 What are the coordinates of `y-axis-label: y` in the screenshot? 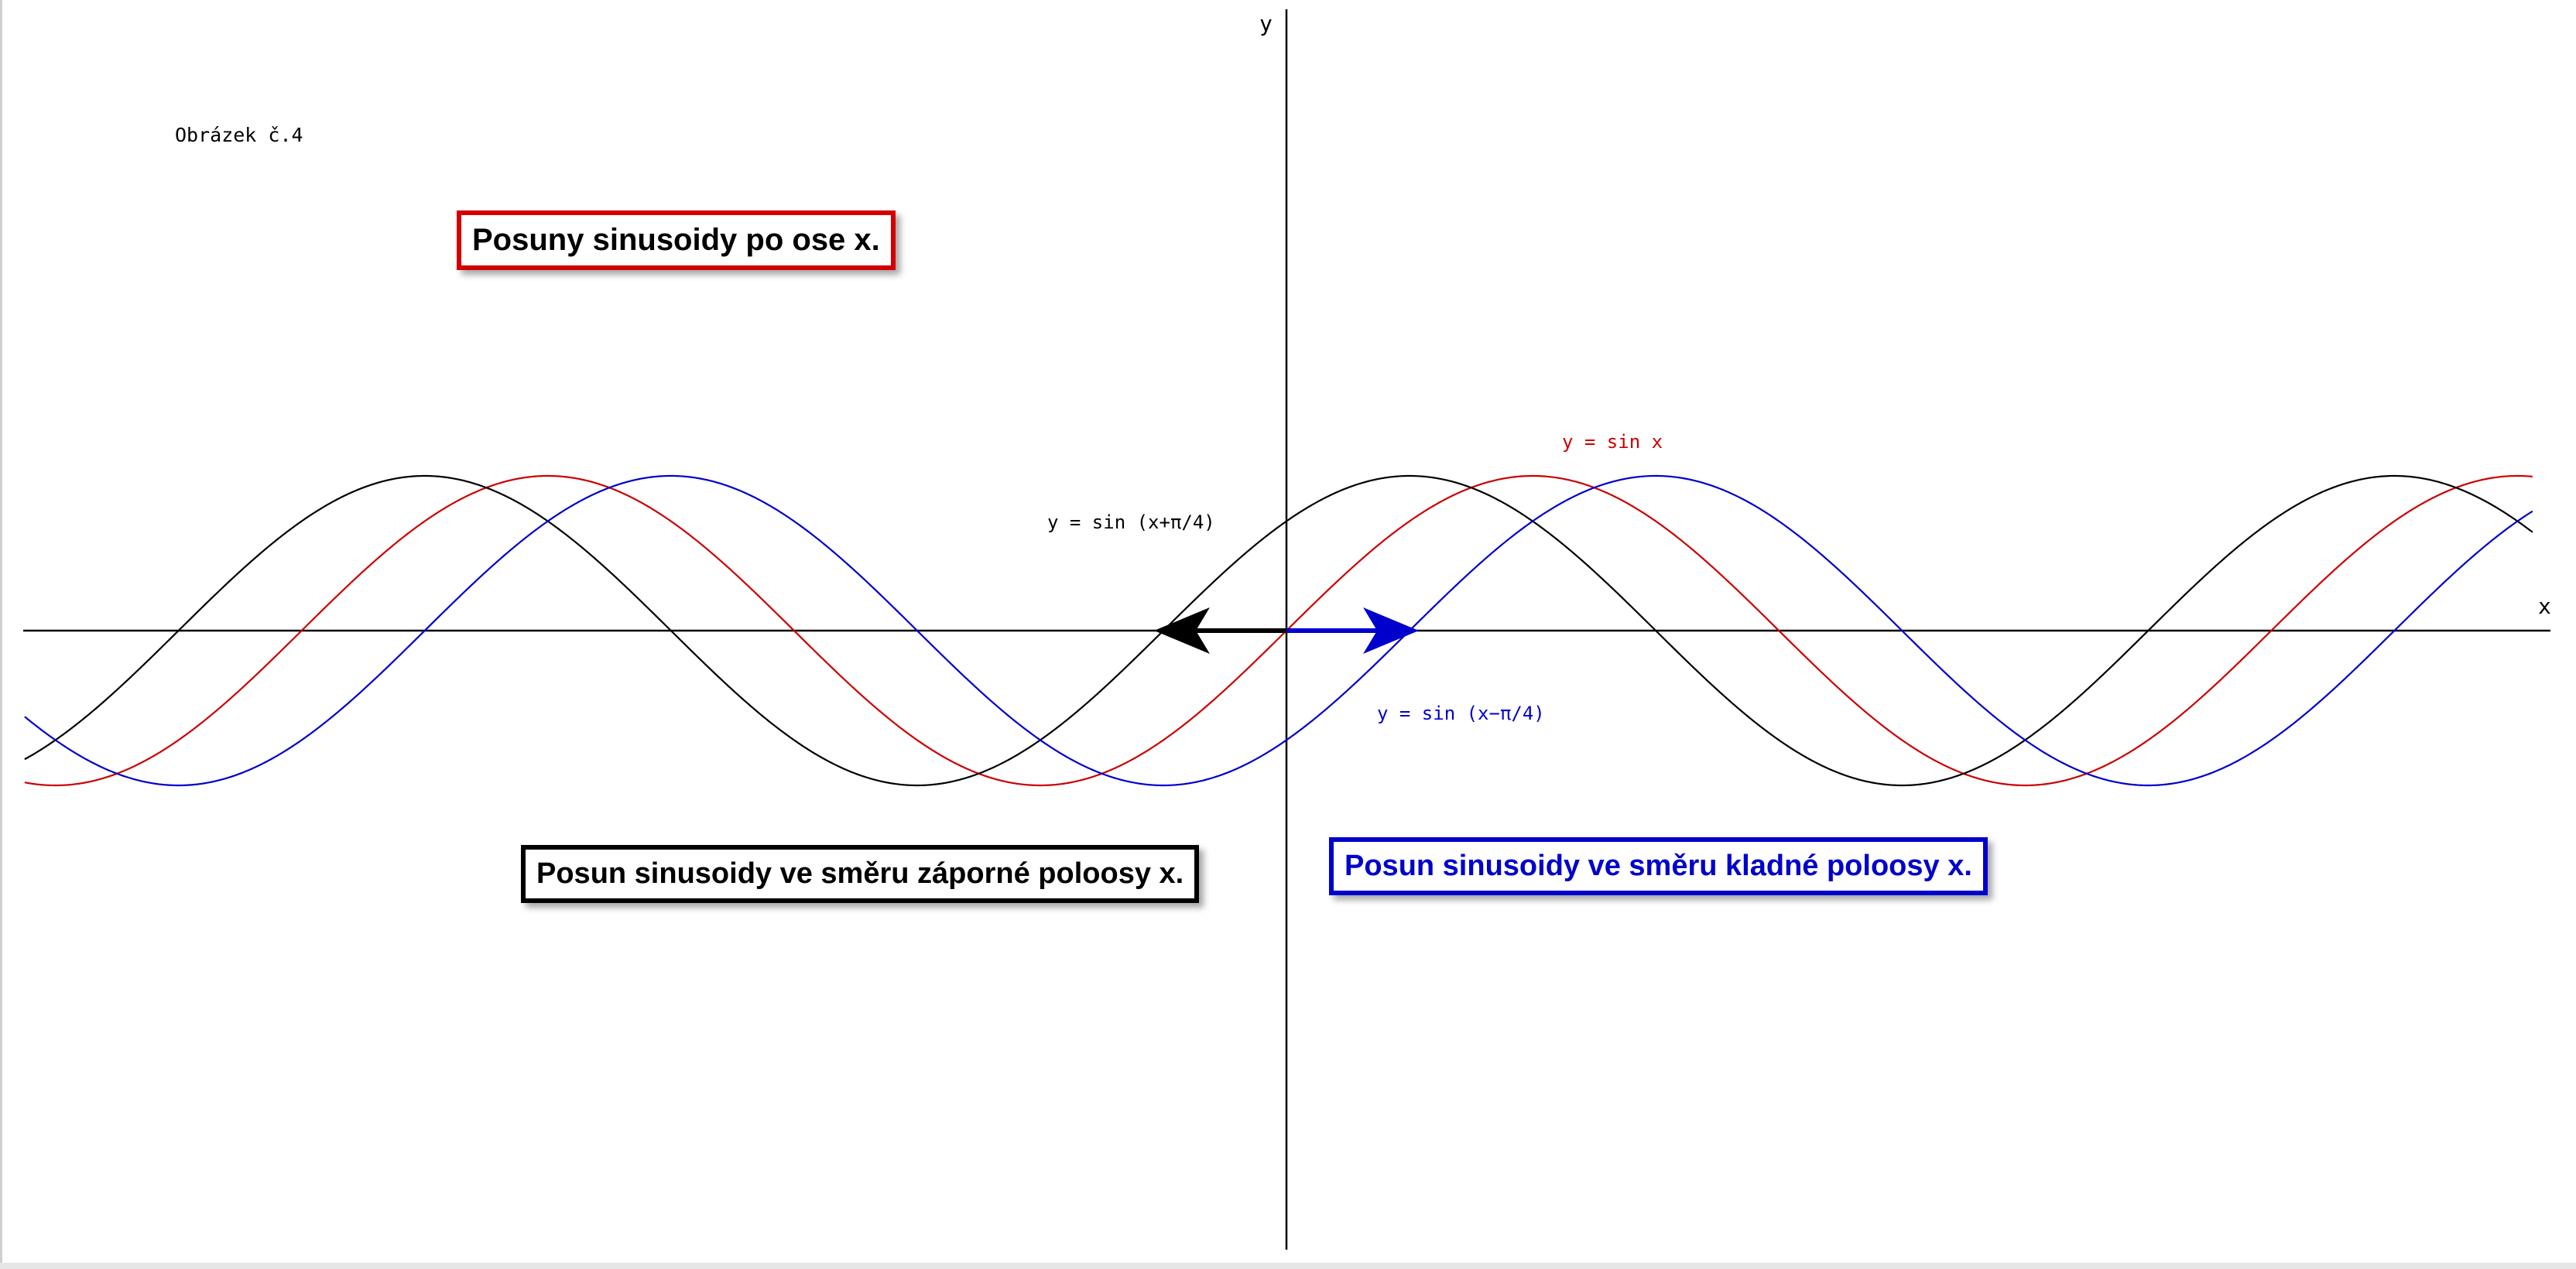 It's located at (1266, 24).